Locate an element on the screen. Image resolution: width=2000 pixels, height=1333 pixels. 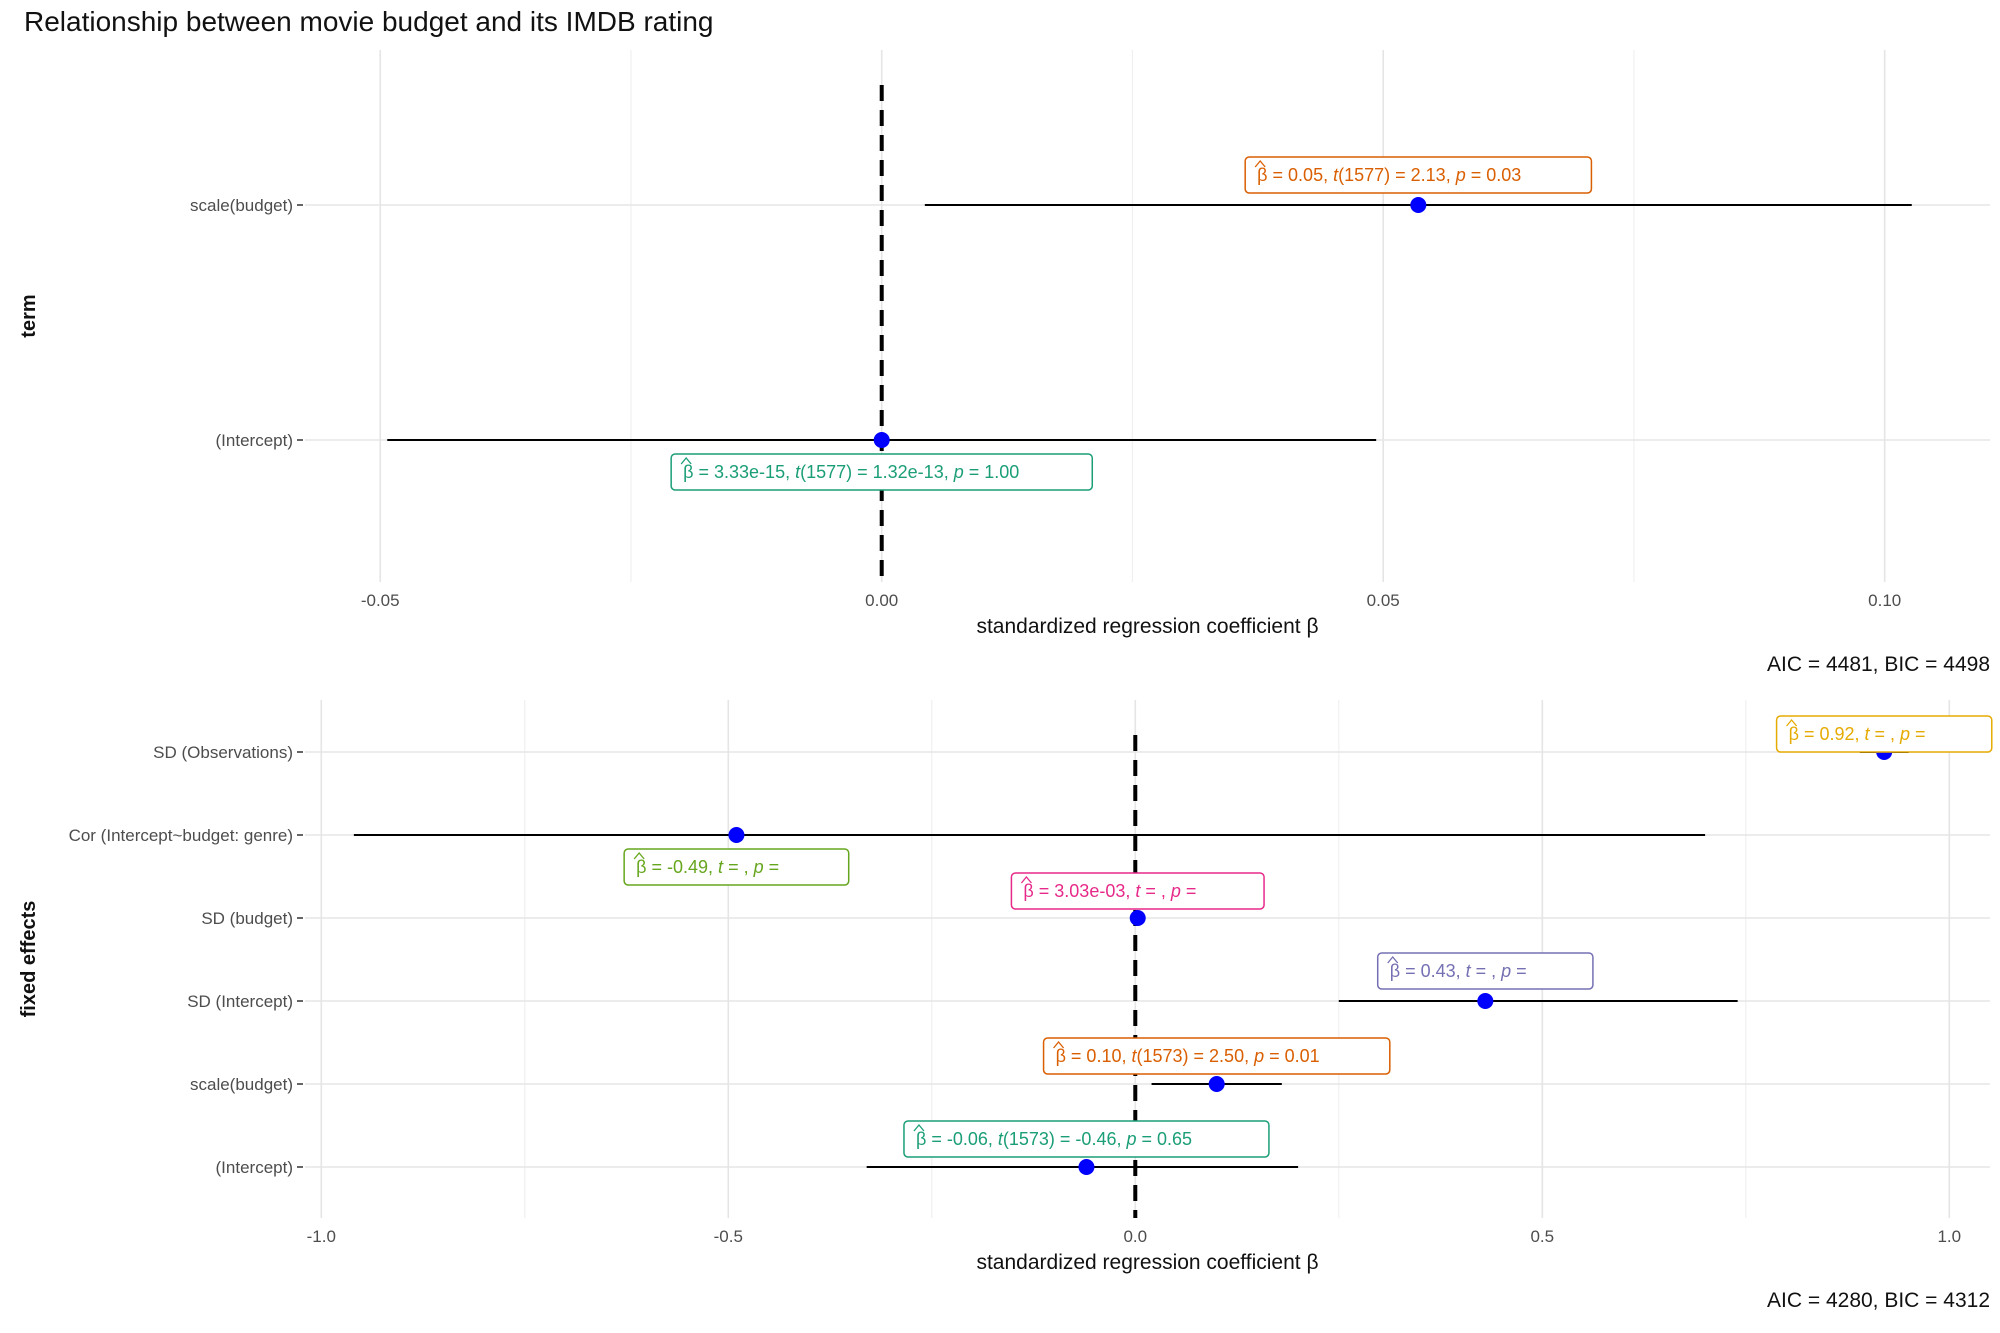
y-tick-label: SD (budget) is located at coordinates (247, 918).